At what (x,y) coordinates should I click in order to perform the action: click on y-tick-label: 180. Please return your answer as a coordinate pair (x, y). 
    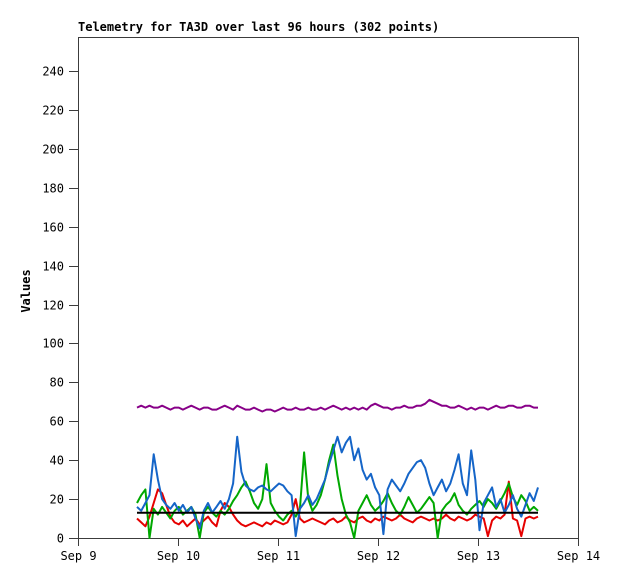
    Looking at the image, I should click on (53, 189).